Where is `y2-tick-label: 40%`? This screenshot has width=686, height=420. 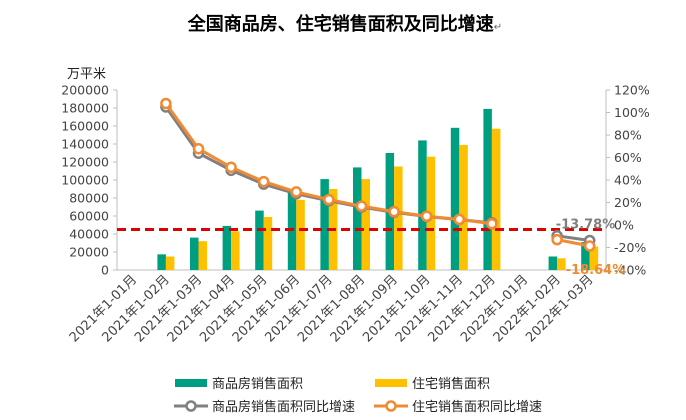 y2-tick-label: 40% is located at coordinates (628, 180).